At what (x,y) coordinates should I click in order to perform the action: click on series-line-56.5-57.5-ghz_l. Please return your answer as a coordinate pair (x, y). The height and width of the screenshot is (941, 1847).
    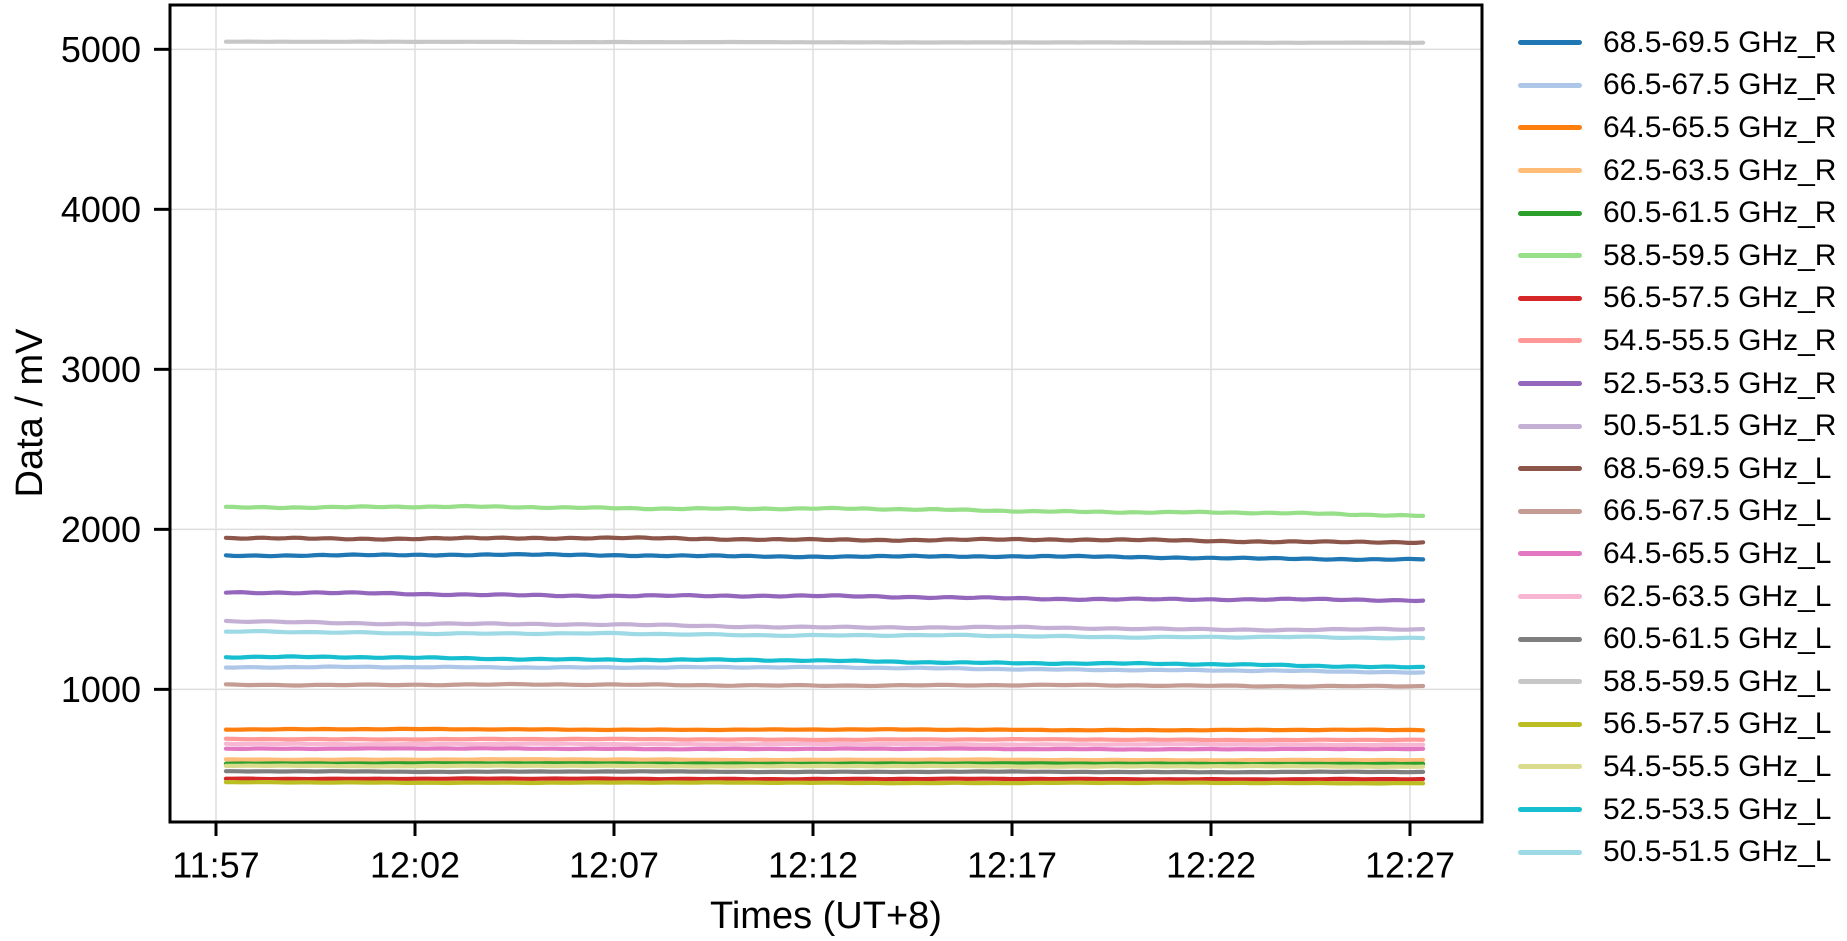
    Looking at the image, I should click on (824, 782).